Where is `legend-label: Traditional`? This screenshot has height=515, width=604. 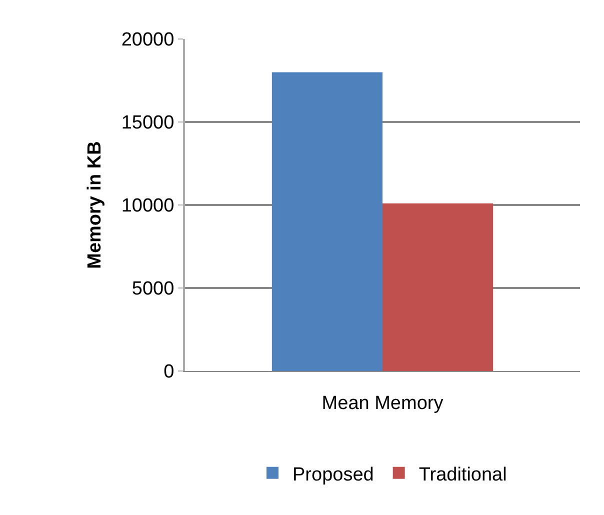
legend-label: Traditional is located at coordinates (462, 475).